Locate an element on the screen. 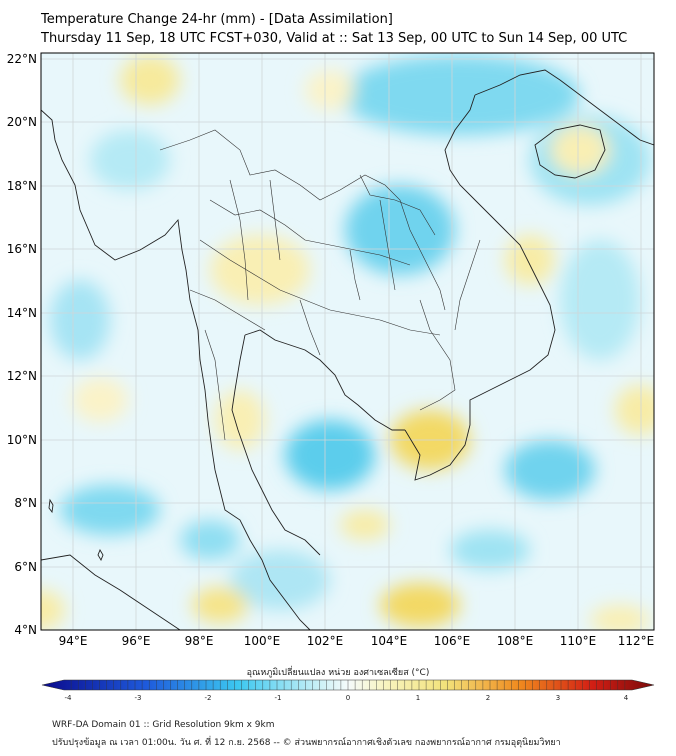  colorbar: -4 -3 -2 -1 0 1 2 3 4 is located at coordinates (348, 690).